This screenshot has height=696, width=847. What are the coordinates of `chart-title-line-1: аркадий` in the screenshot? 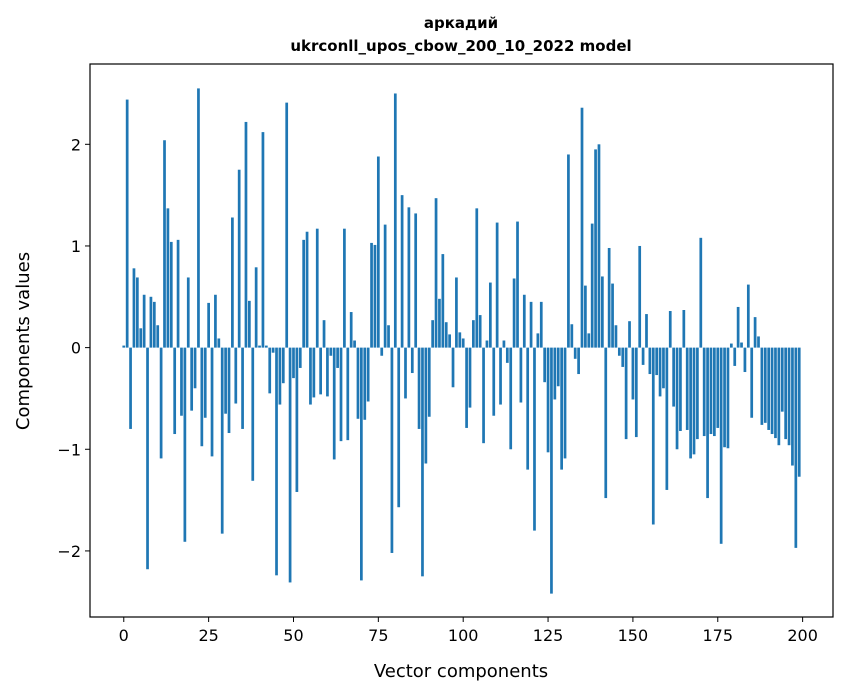 It's located at (461, 23).